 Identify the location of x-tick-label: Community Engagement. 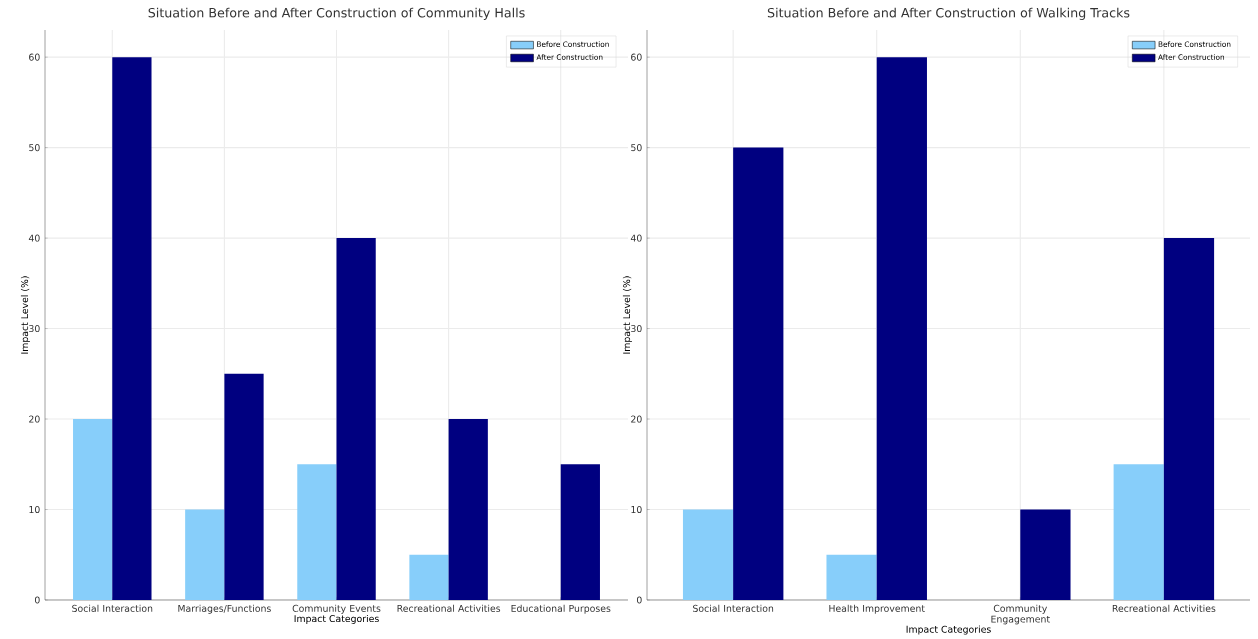
(1020, 614).